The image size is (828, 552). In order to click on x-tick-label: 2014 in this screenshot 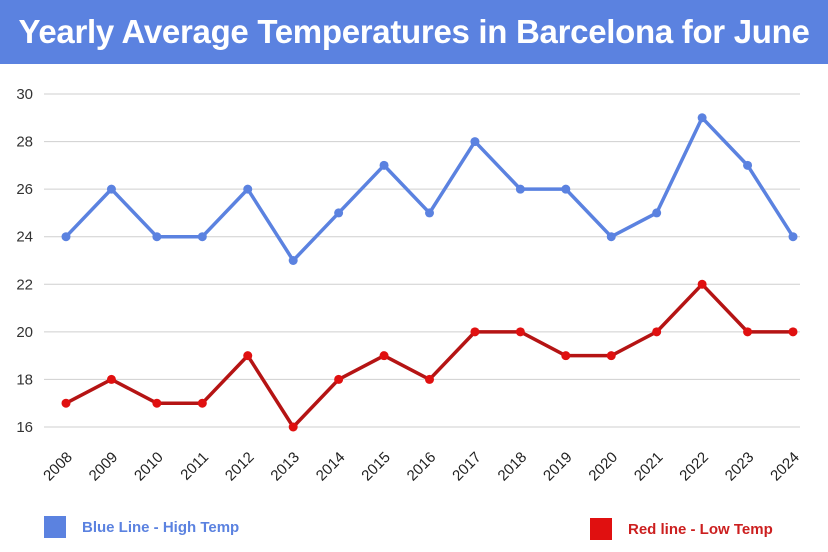, I will do `click(331, 467)`.